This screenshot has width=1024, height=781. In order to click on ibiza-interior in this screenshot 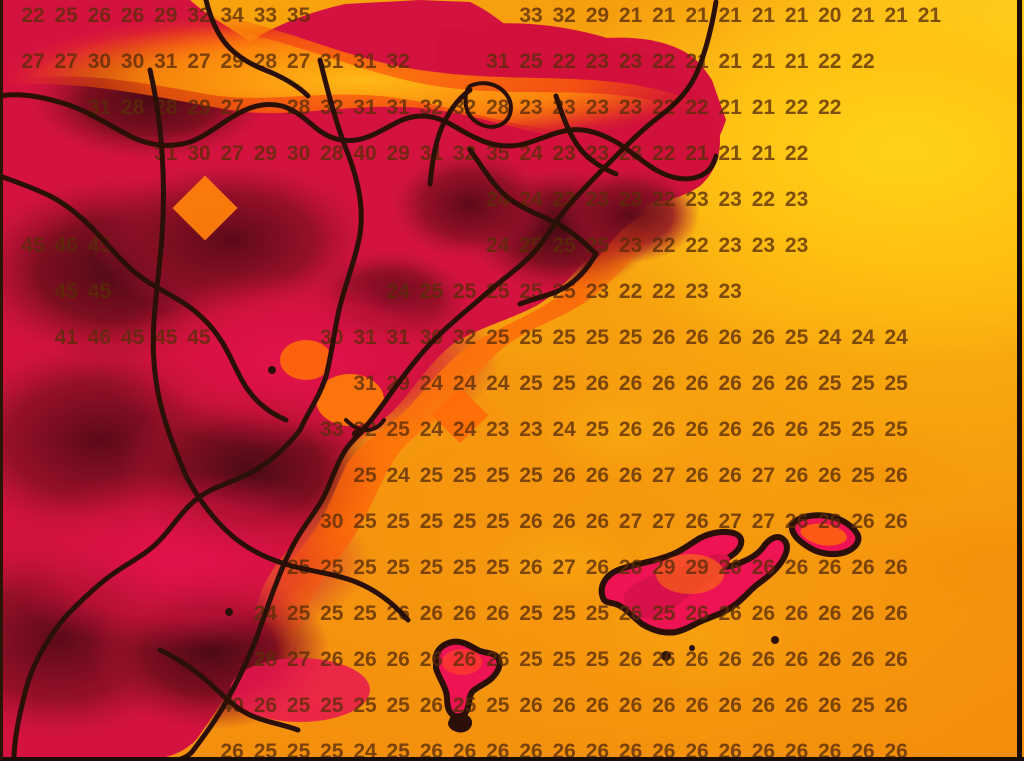, I will do `click(462, 662)`.